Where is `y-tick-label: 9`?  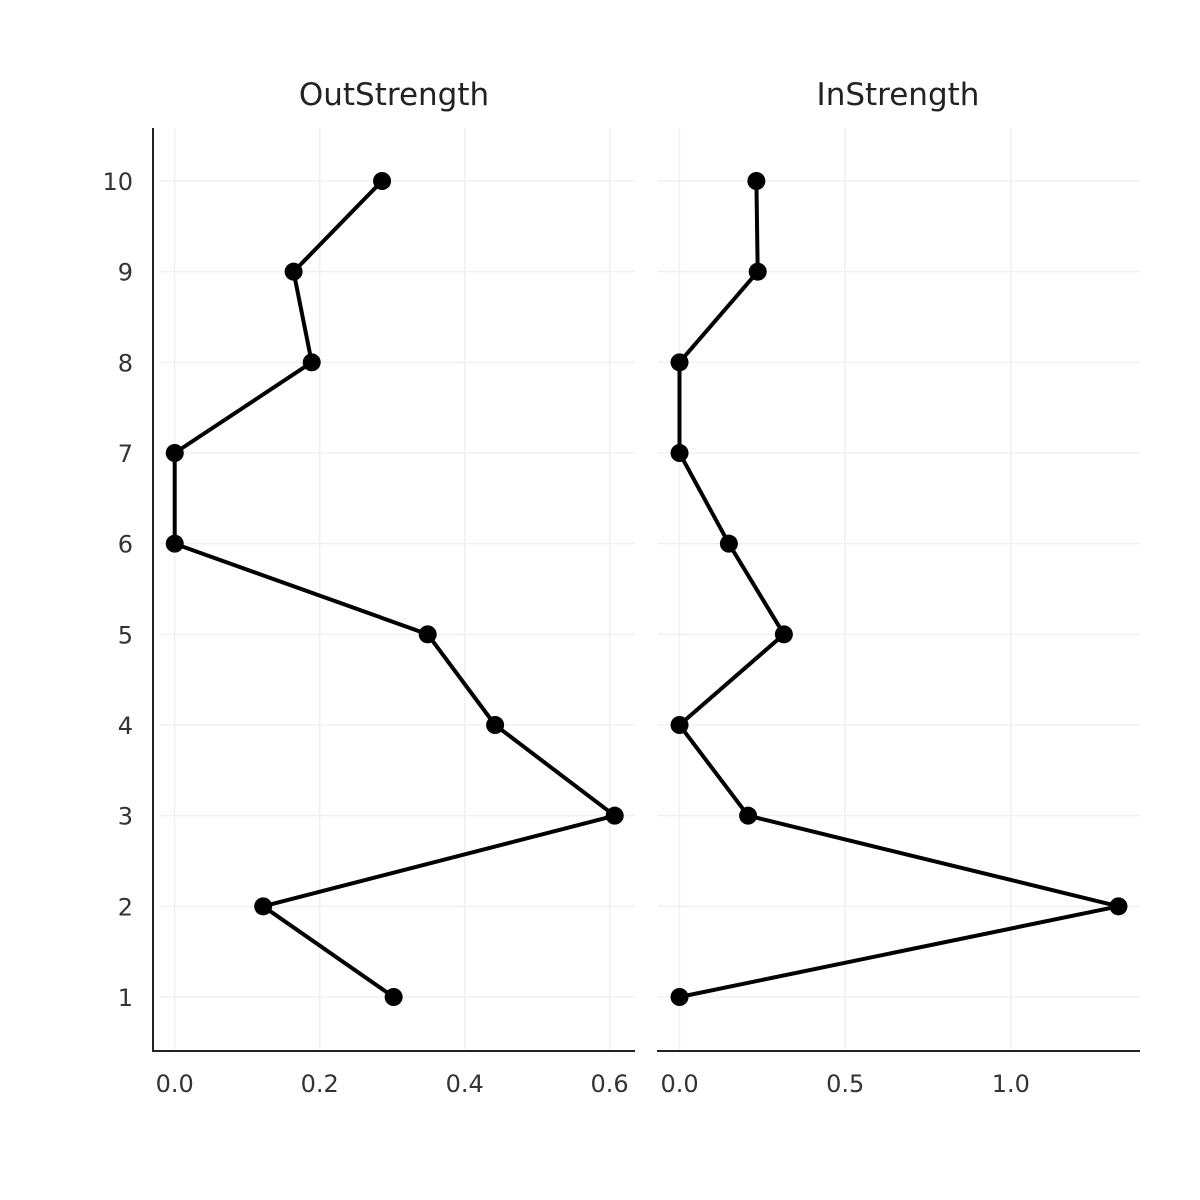 y-tick-label: 9 is located at coordinates (125, 273).